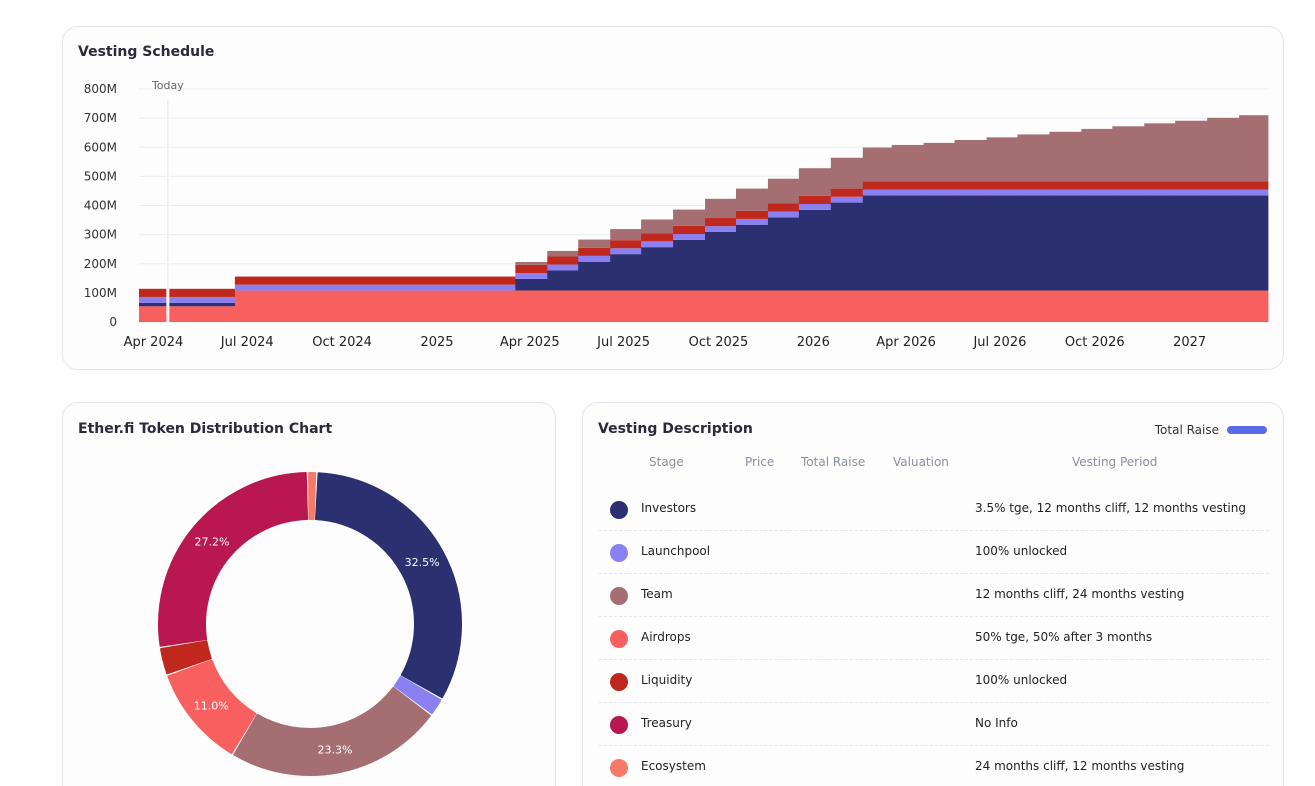 The image size is (1315, 786). I want to click on y-tick-label: 200M, so click(100, 264).